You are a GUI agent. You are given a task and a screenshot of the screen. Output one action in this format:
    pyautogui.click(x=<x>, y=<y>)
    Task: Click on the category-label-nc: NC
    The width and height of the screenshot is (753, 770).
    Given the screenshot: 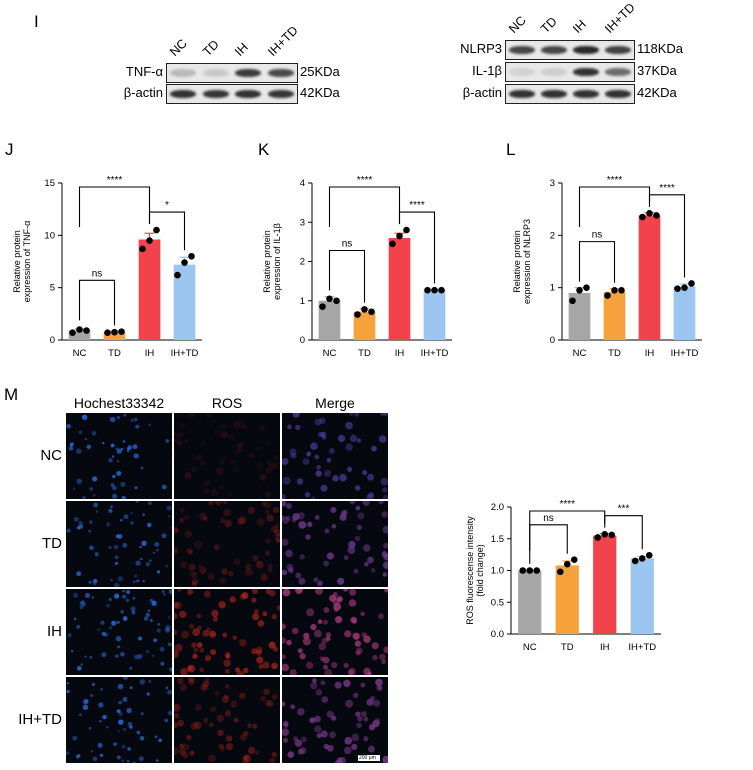 What is the action you would take?
    pyautogui.click(x=580, y=353)
    